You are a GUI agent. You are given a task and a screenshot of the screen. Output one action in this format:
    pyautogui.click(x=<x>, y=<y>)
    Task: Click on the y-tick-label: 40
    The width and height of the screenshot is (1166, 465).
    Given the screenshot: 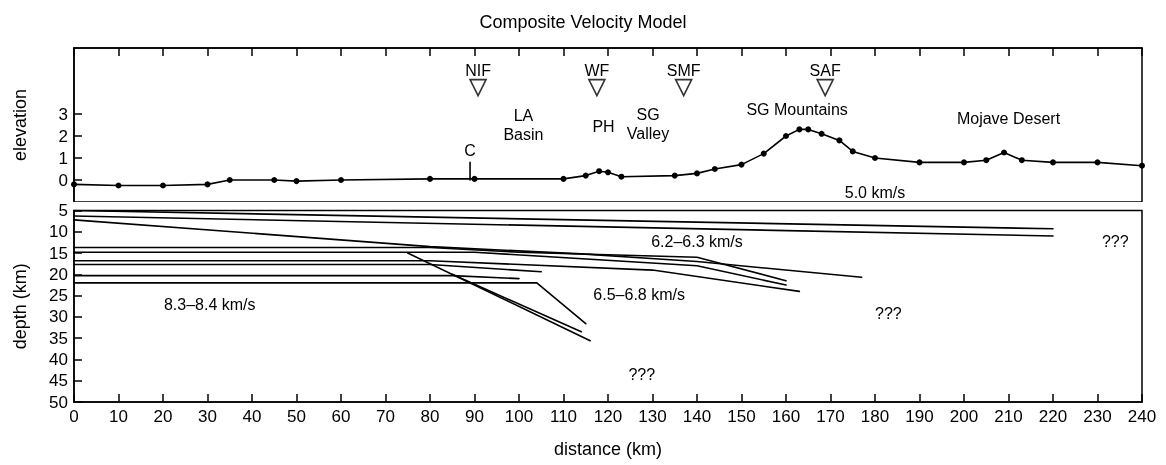 What is the action you would take?
    pyautogui.click(x=58, y=359)
    